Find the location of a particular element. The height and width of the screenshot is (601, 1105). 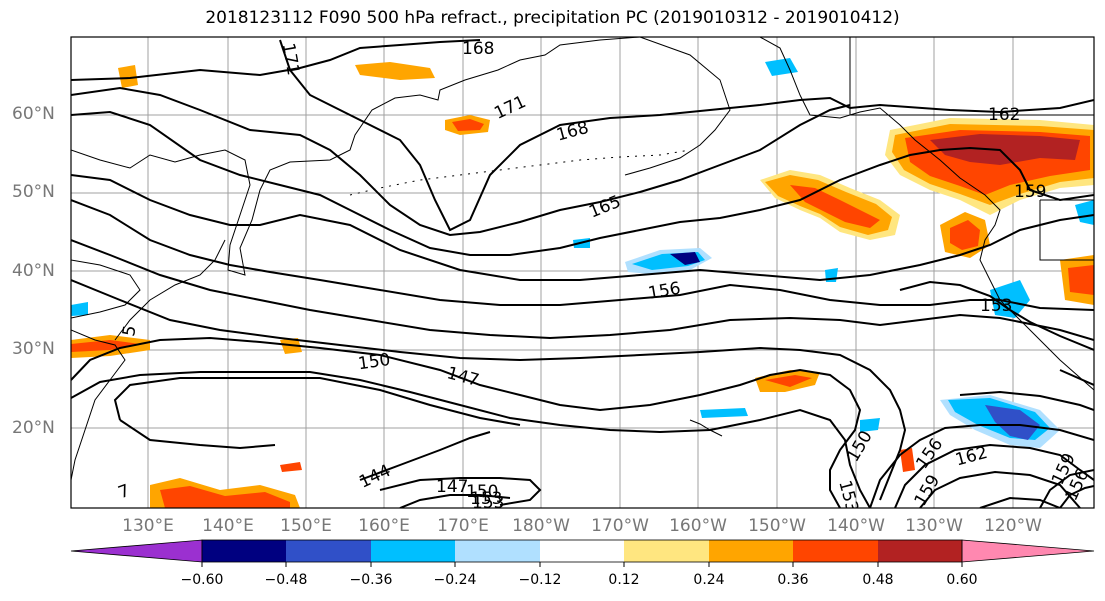

lon-label: 140°W is located at coordinates (856, 526).